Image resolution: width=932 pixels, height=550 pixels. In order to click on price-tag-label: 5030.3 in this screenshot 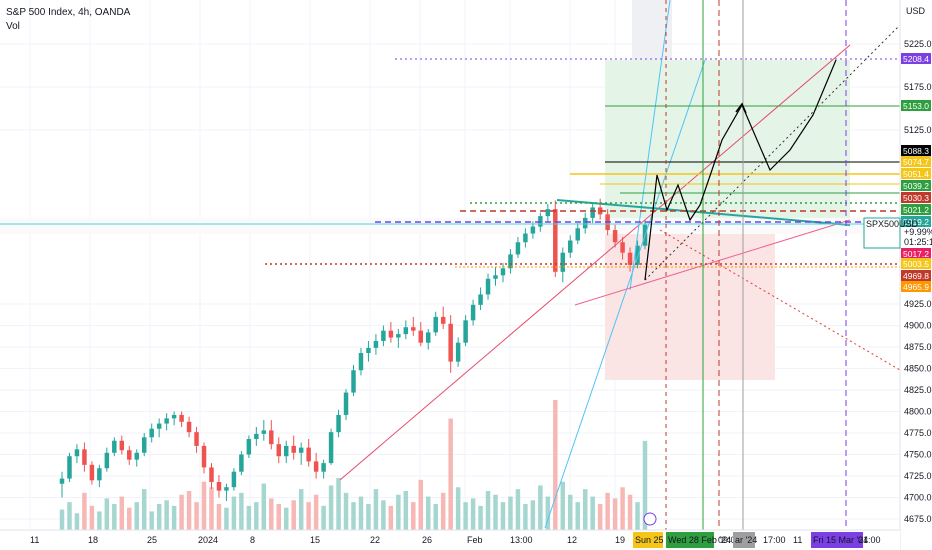, I will do `click(916, 198)`.